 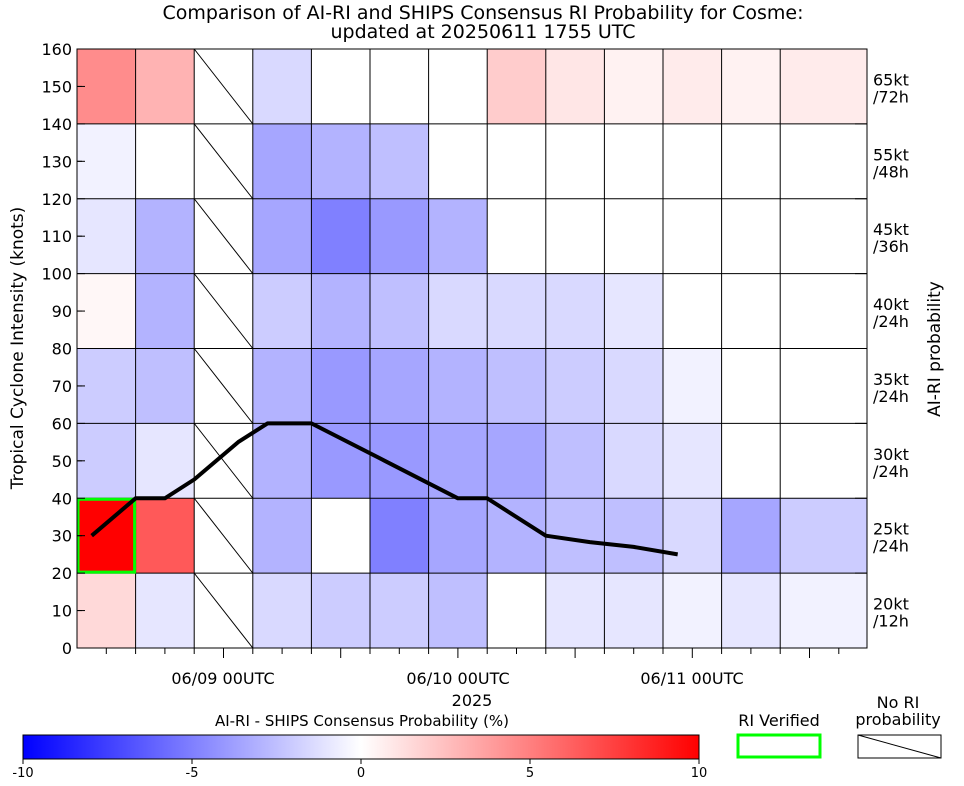 What do you see at coordinates (56, 49) in the screenshot?
I see `y-tick-label: 160` at bounding box center [56, 49].